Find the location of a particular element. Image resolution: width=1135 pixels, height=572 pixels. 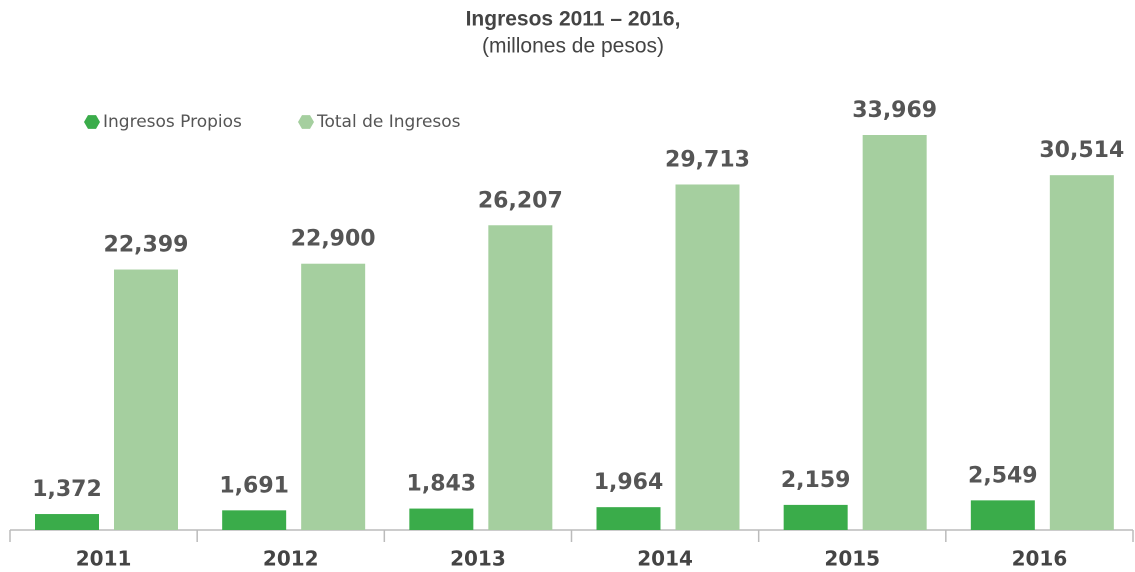

data-label: 30,514 is located at coordinates (1081, 150).